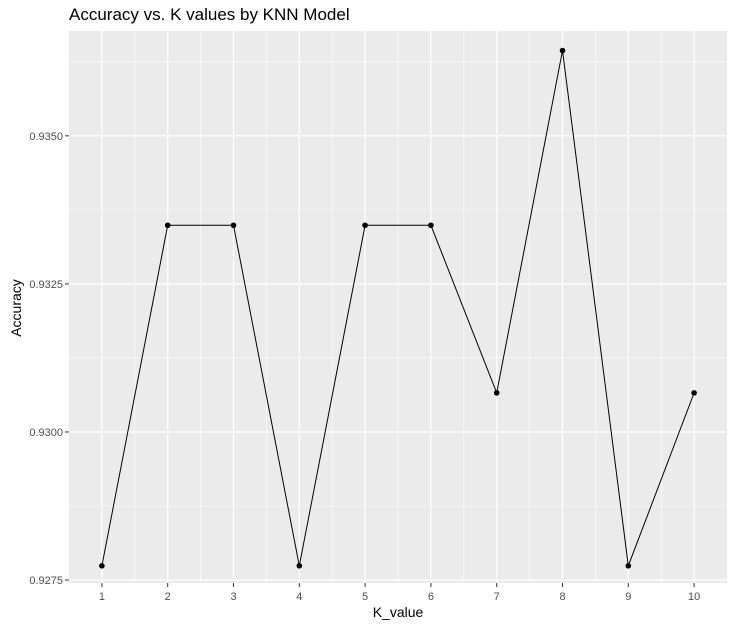 Image resolution: width=733 pixels, height=628 pixels. I want to click on x-tick-label: 10, so click(694, 597).